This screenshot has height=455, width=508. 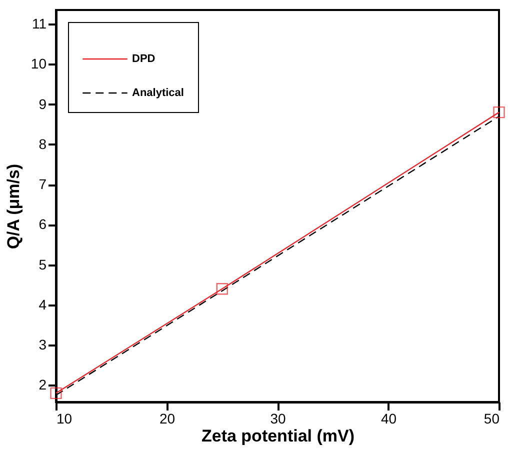 I want to click on x-tick-label: 50, so click(x=492, y=418).